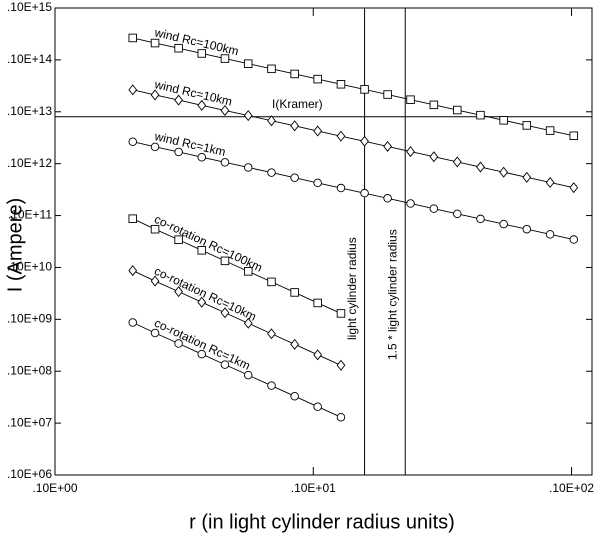 The width and height of the screenshot is (600, 540). I want to click on reference-label: light cylinder radius, so click(352, 288).